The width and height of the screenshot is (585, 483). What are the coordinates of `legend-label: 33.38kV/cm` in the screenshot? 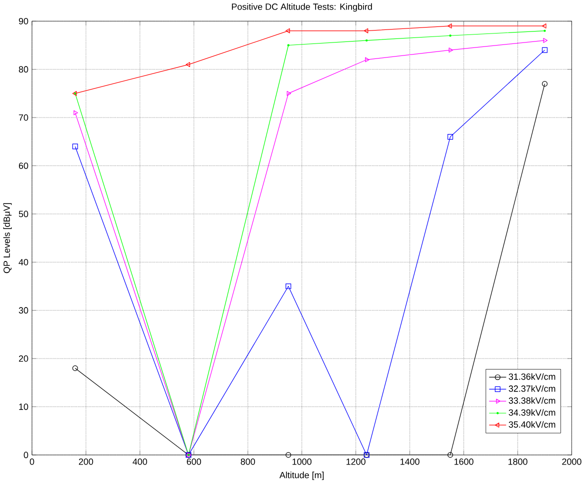 It's located at (532, 400).